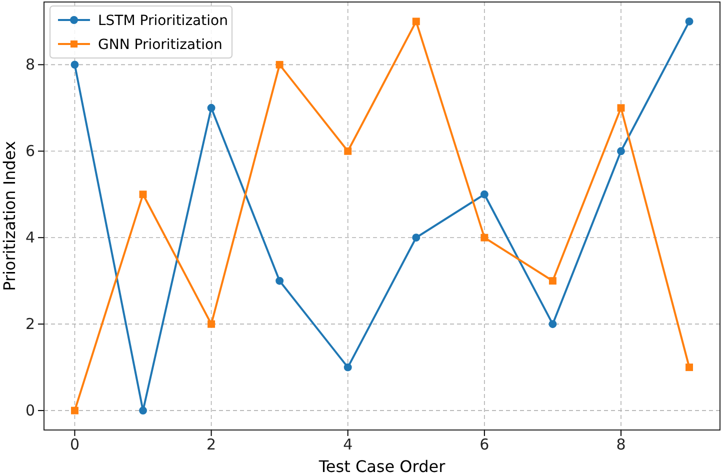 The width and height of the screenshot is (722, 474). What do you see at coordinates (30, 323) in the screenshot?
I see `y-tick-label: 2` at bounding box center [30, 323].